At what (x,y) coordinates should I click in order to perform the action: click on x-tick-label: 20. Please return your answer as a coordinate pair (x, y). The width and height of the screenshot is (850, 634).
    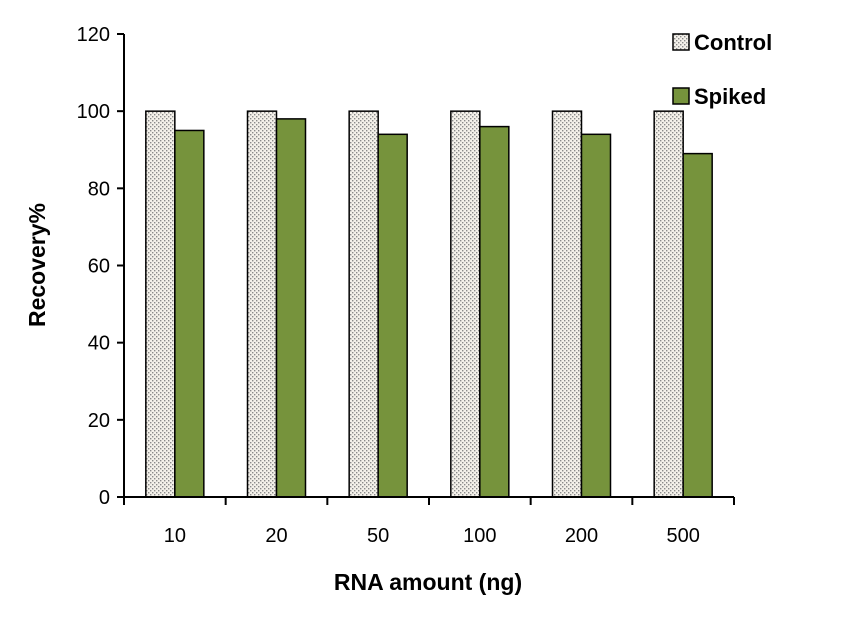
    Looking at the image, I should click on (276, 536).